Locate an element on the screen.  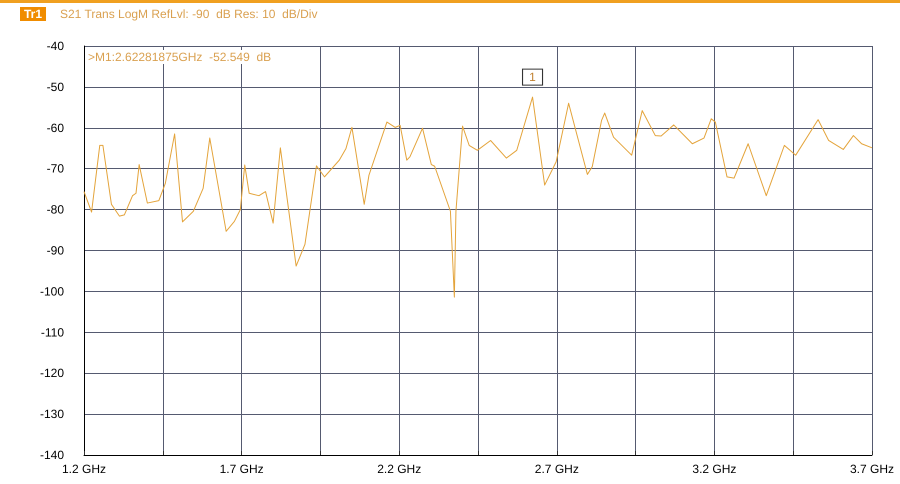
y-tick-label: -130 is located at coordinates (52, 414).